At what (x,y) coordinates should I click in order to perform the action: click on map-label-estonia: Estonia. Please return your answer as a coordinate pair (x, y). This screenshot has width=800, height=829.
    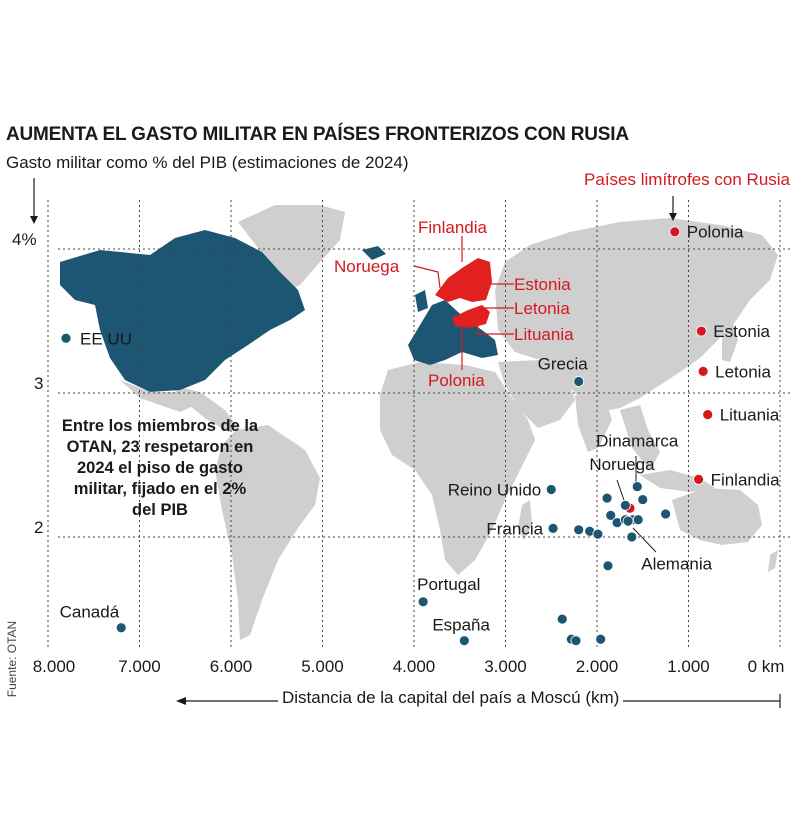
    Looking at the image, I should click on (542, 284).